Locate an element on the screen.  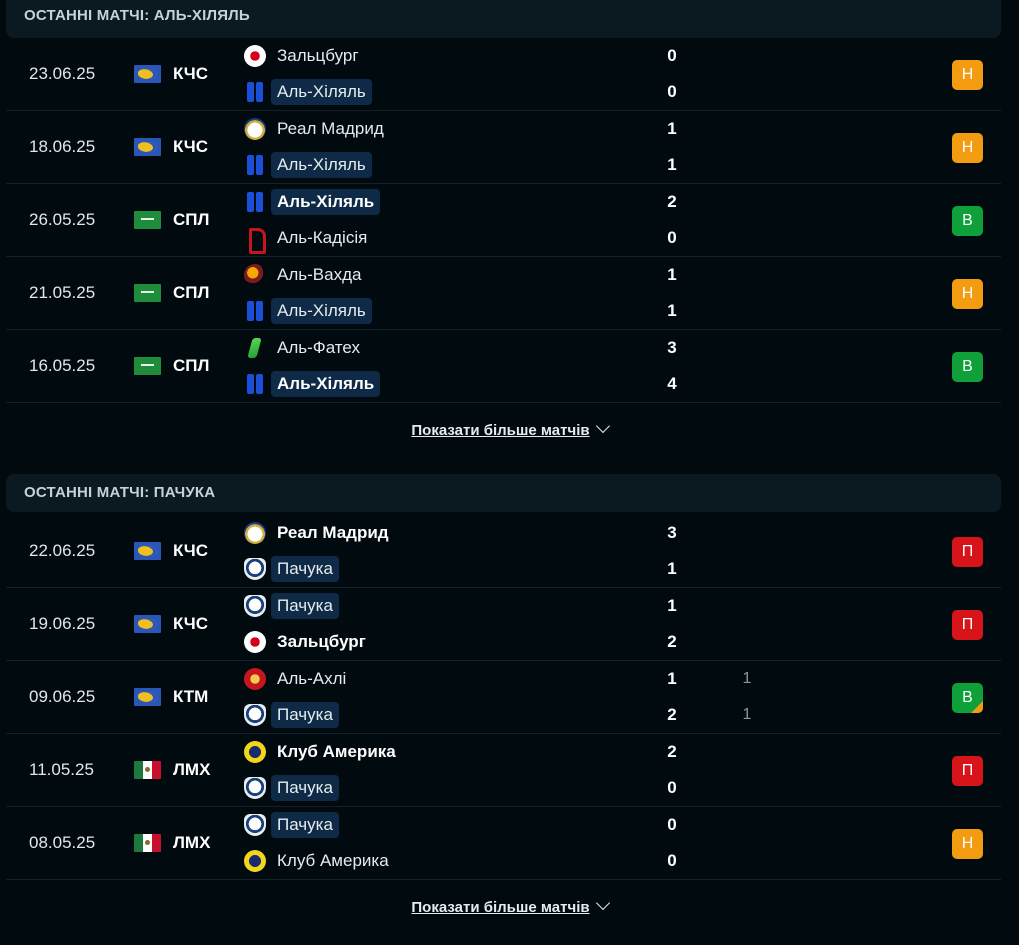
match-row: 08.05.25 ЛМХ Пачука Клуб Америка 0 0 Н is located at coordinates (503, 843).